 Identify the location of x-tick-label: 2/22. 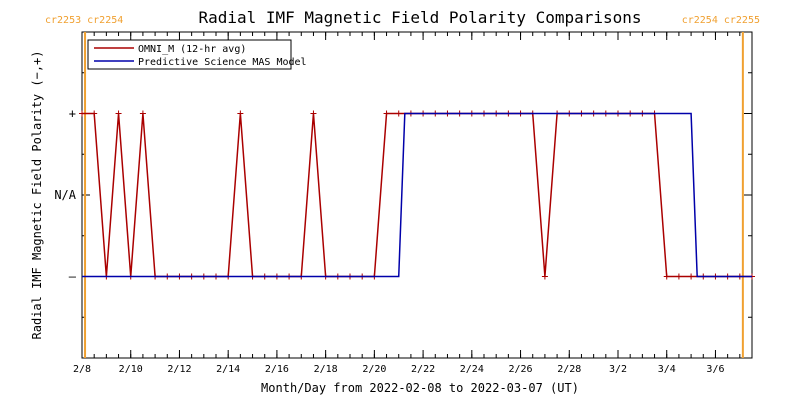
(423, 369).